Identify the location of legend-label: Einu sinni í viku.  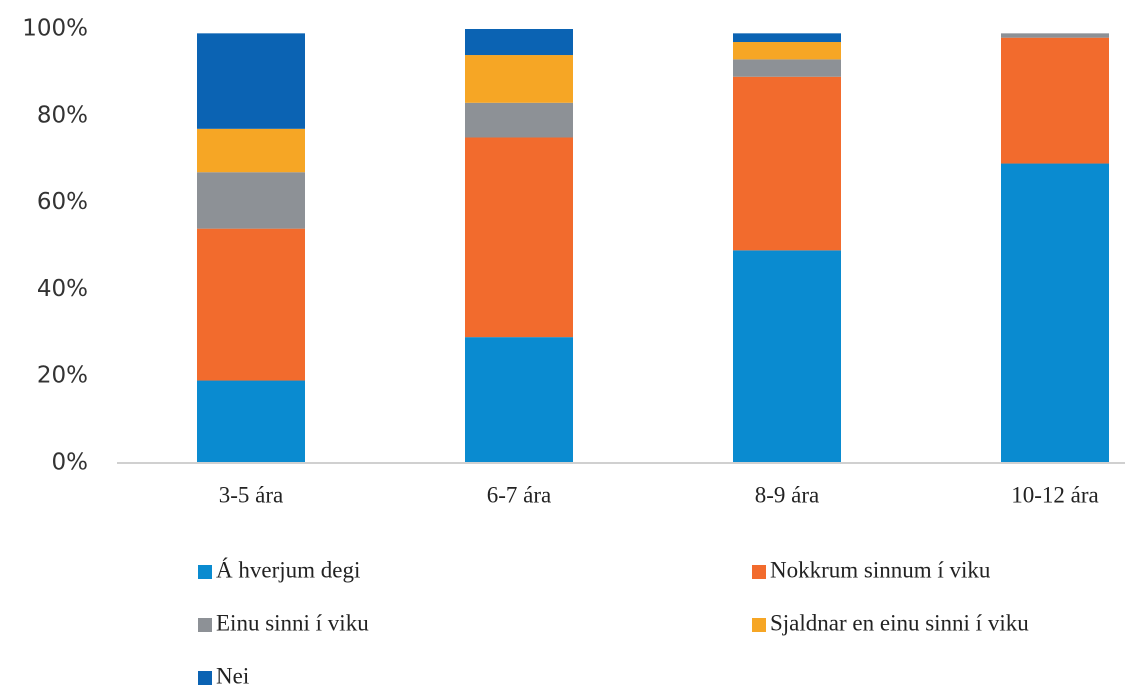
(292, 622).